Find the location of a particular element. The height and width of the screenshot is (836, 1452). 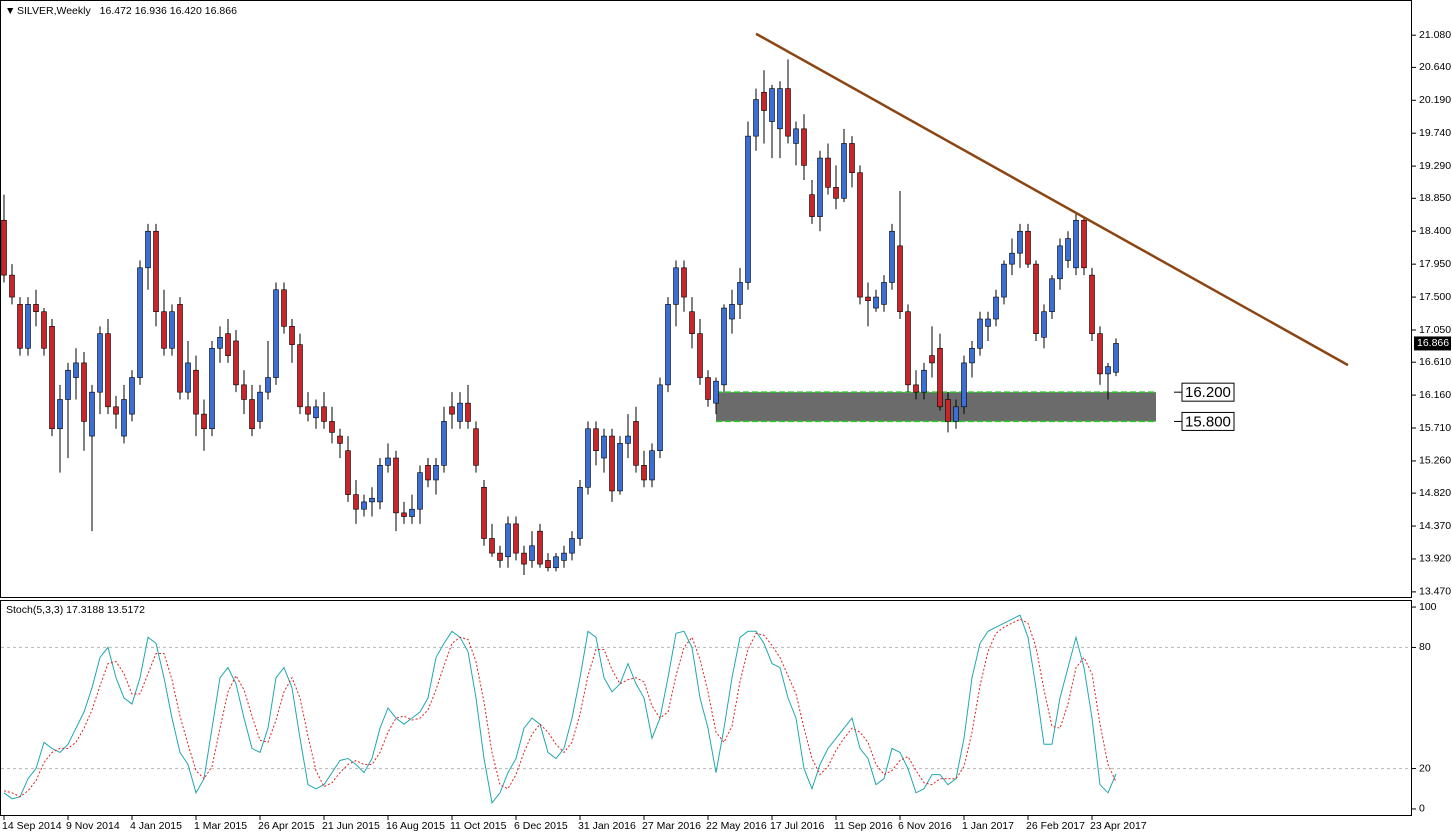

y-tick-label: 80 is located at coordinates (1425, 647).